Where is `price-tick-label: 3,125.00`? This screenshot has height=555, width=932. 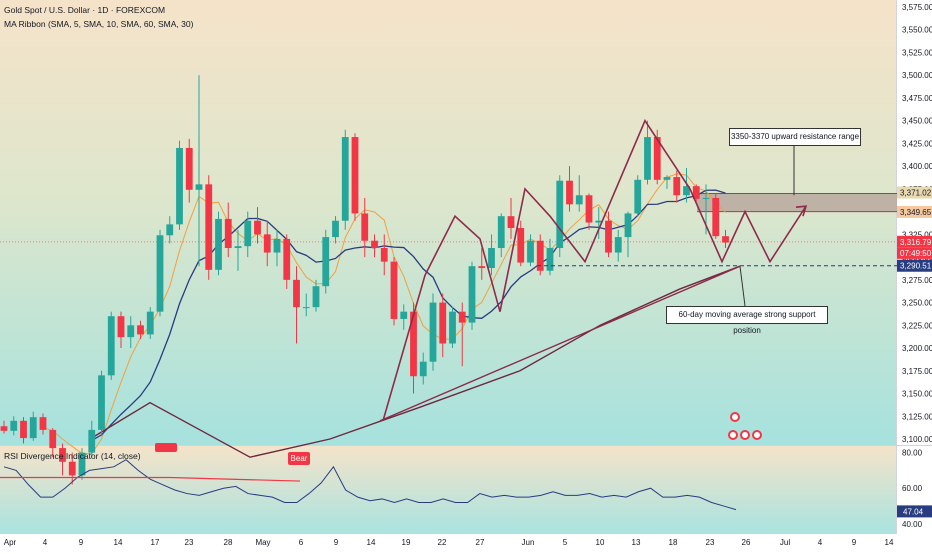
price-tick-label: 3,125.00 is located at coordinates (917, 416).